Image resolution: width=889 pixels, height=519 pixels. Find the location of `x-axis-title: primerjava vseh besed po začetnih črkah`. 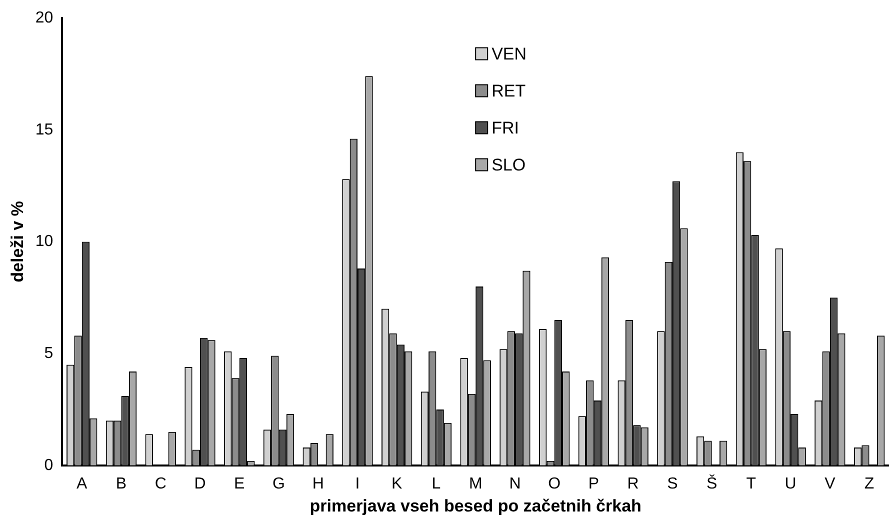

x-axis-title: primerjava vseh besed po začetnih črkah is located at coordinates (476, 506).